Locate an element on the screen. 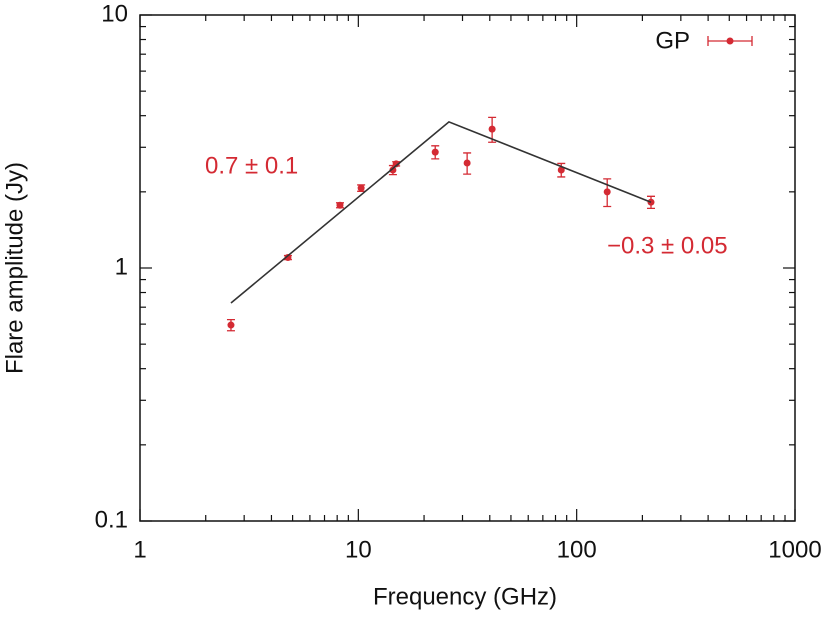 The image size is (830, 621). legend-label: GP is located at coordinates (672, 40).